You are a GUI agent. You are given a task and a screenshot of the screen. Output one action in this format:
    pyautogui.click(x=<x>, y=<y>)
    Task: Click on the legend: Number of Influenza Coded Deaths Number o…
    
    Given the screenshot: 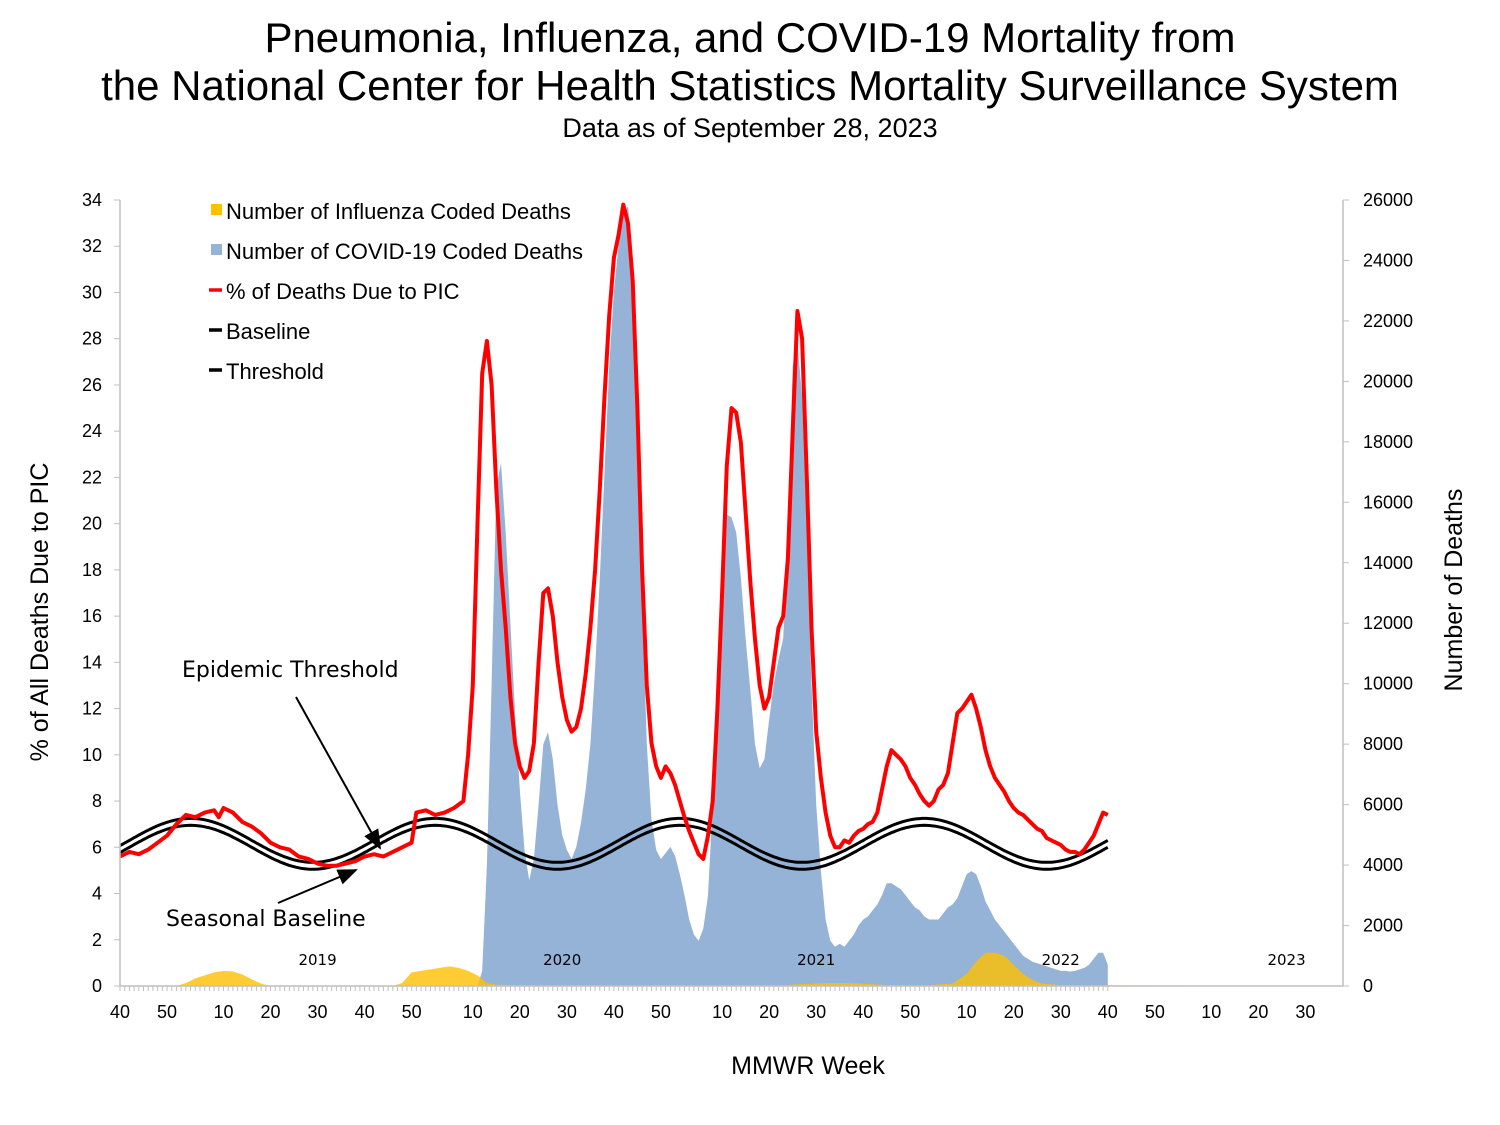 What is the action you would take?
    pyautogui.click(x=396, y=291)
    